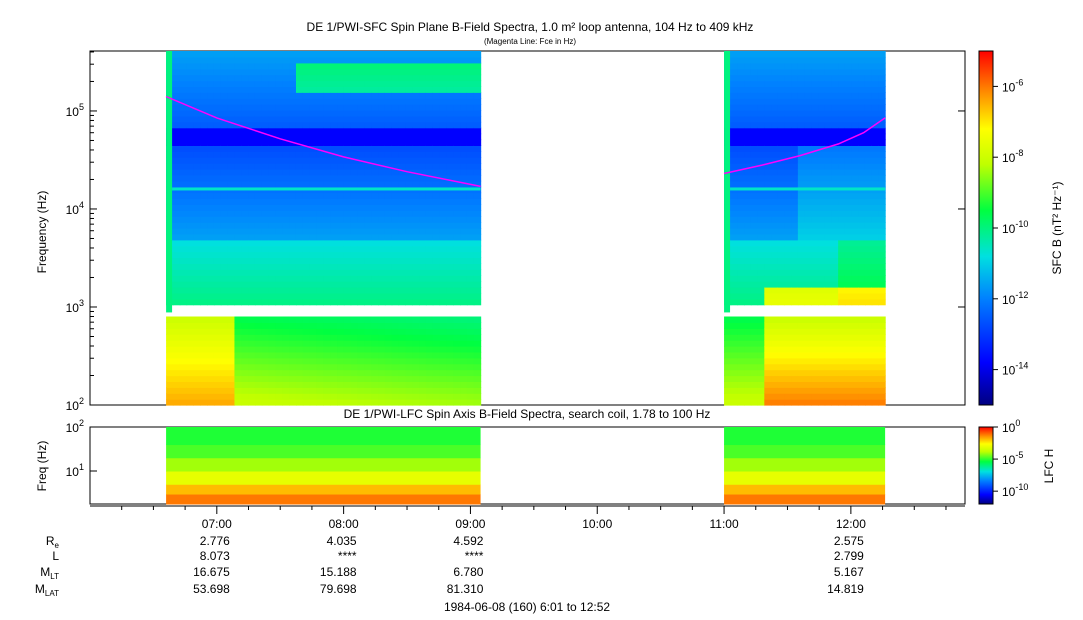  I want to click on lfc-y-tick-label: 101, so click(75, 470).